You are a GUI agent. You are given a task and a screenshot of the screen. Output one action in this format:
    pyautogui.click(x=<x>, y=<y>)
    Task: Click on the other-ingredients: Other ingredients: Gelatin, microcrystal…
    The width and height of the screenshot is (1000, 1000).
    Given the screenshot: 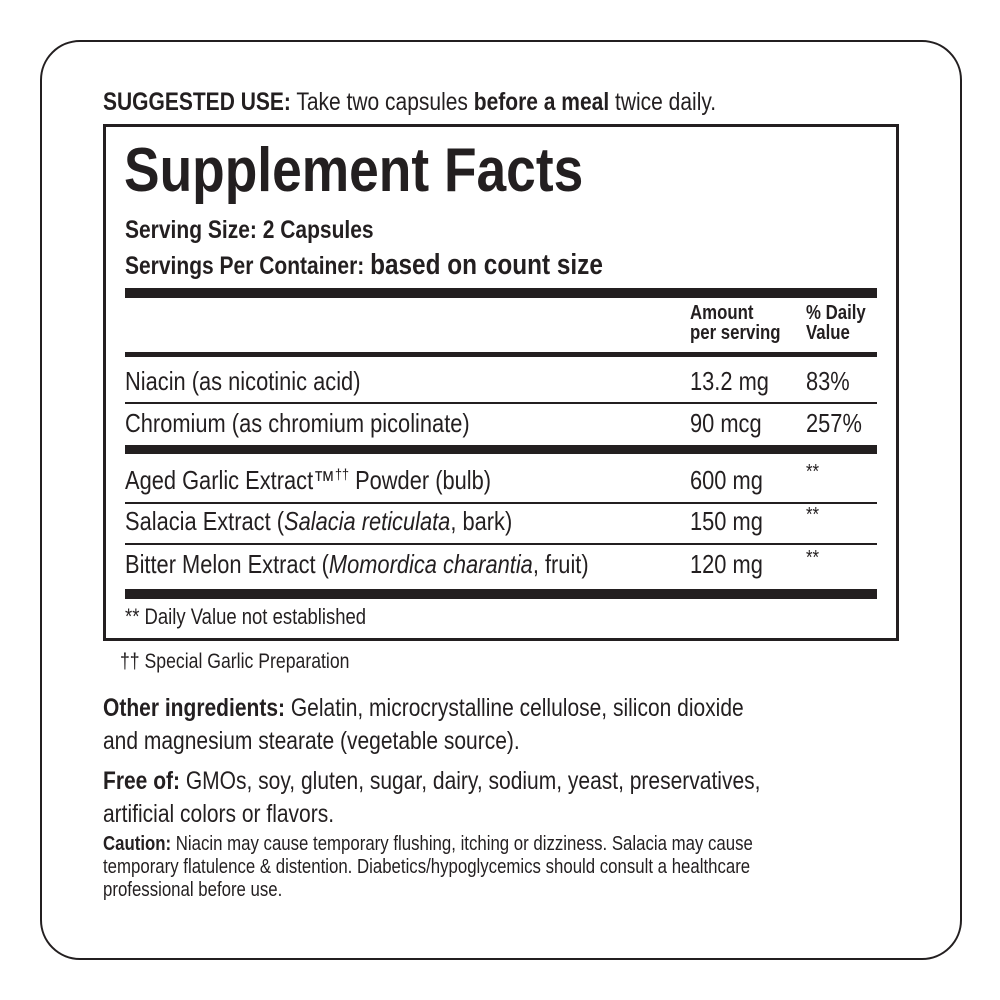 What is the action you would take?
    pyautogui.click(x=423, y=724)
    